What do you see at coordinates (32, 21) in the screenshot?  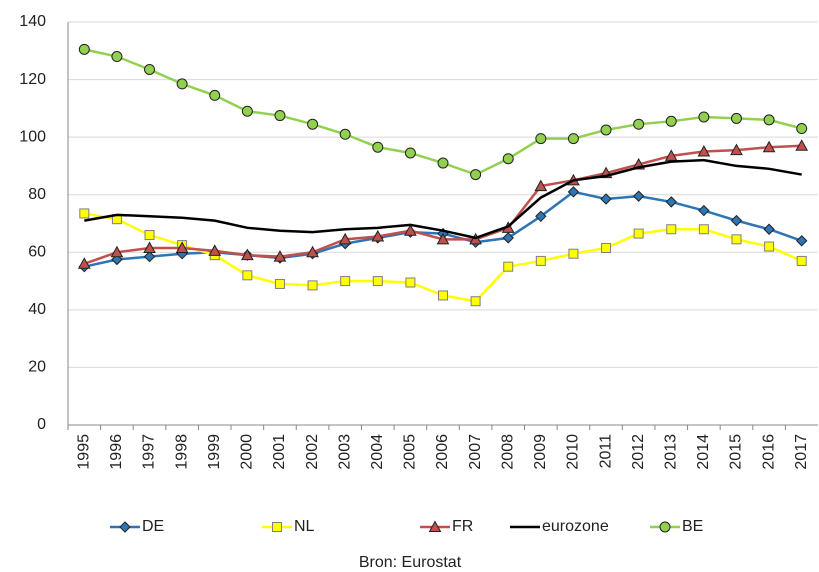 I see `y-tick-label: 140` at bounding box center [32, 21].